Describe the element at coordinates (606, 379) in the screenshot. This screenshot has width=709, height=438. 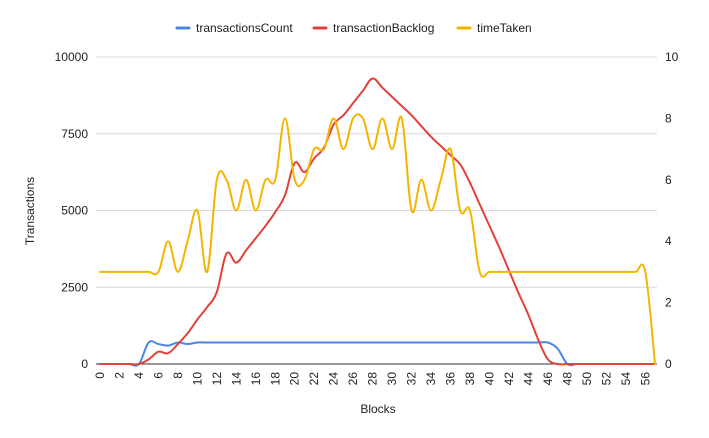
I see `x-tick-label: 52` at that location.